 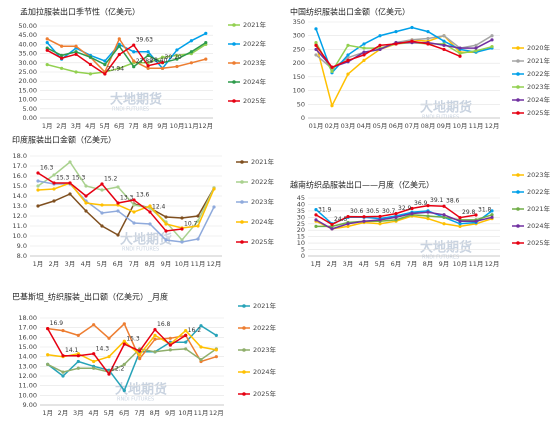 What do you see at coordinates (444, 126) in the screenshot?
I see `x-tick-label: 09月` at bounding box center [444, 126].